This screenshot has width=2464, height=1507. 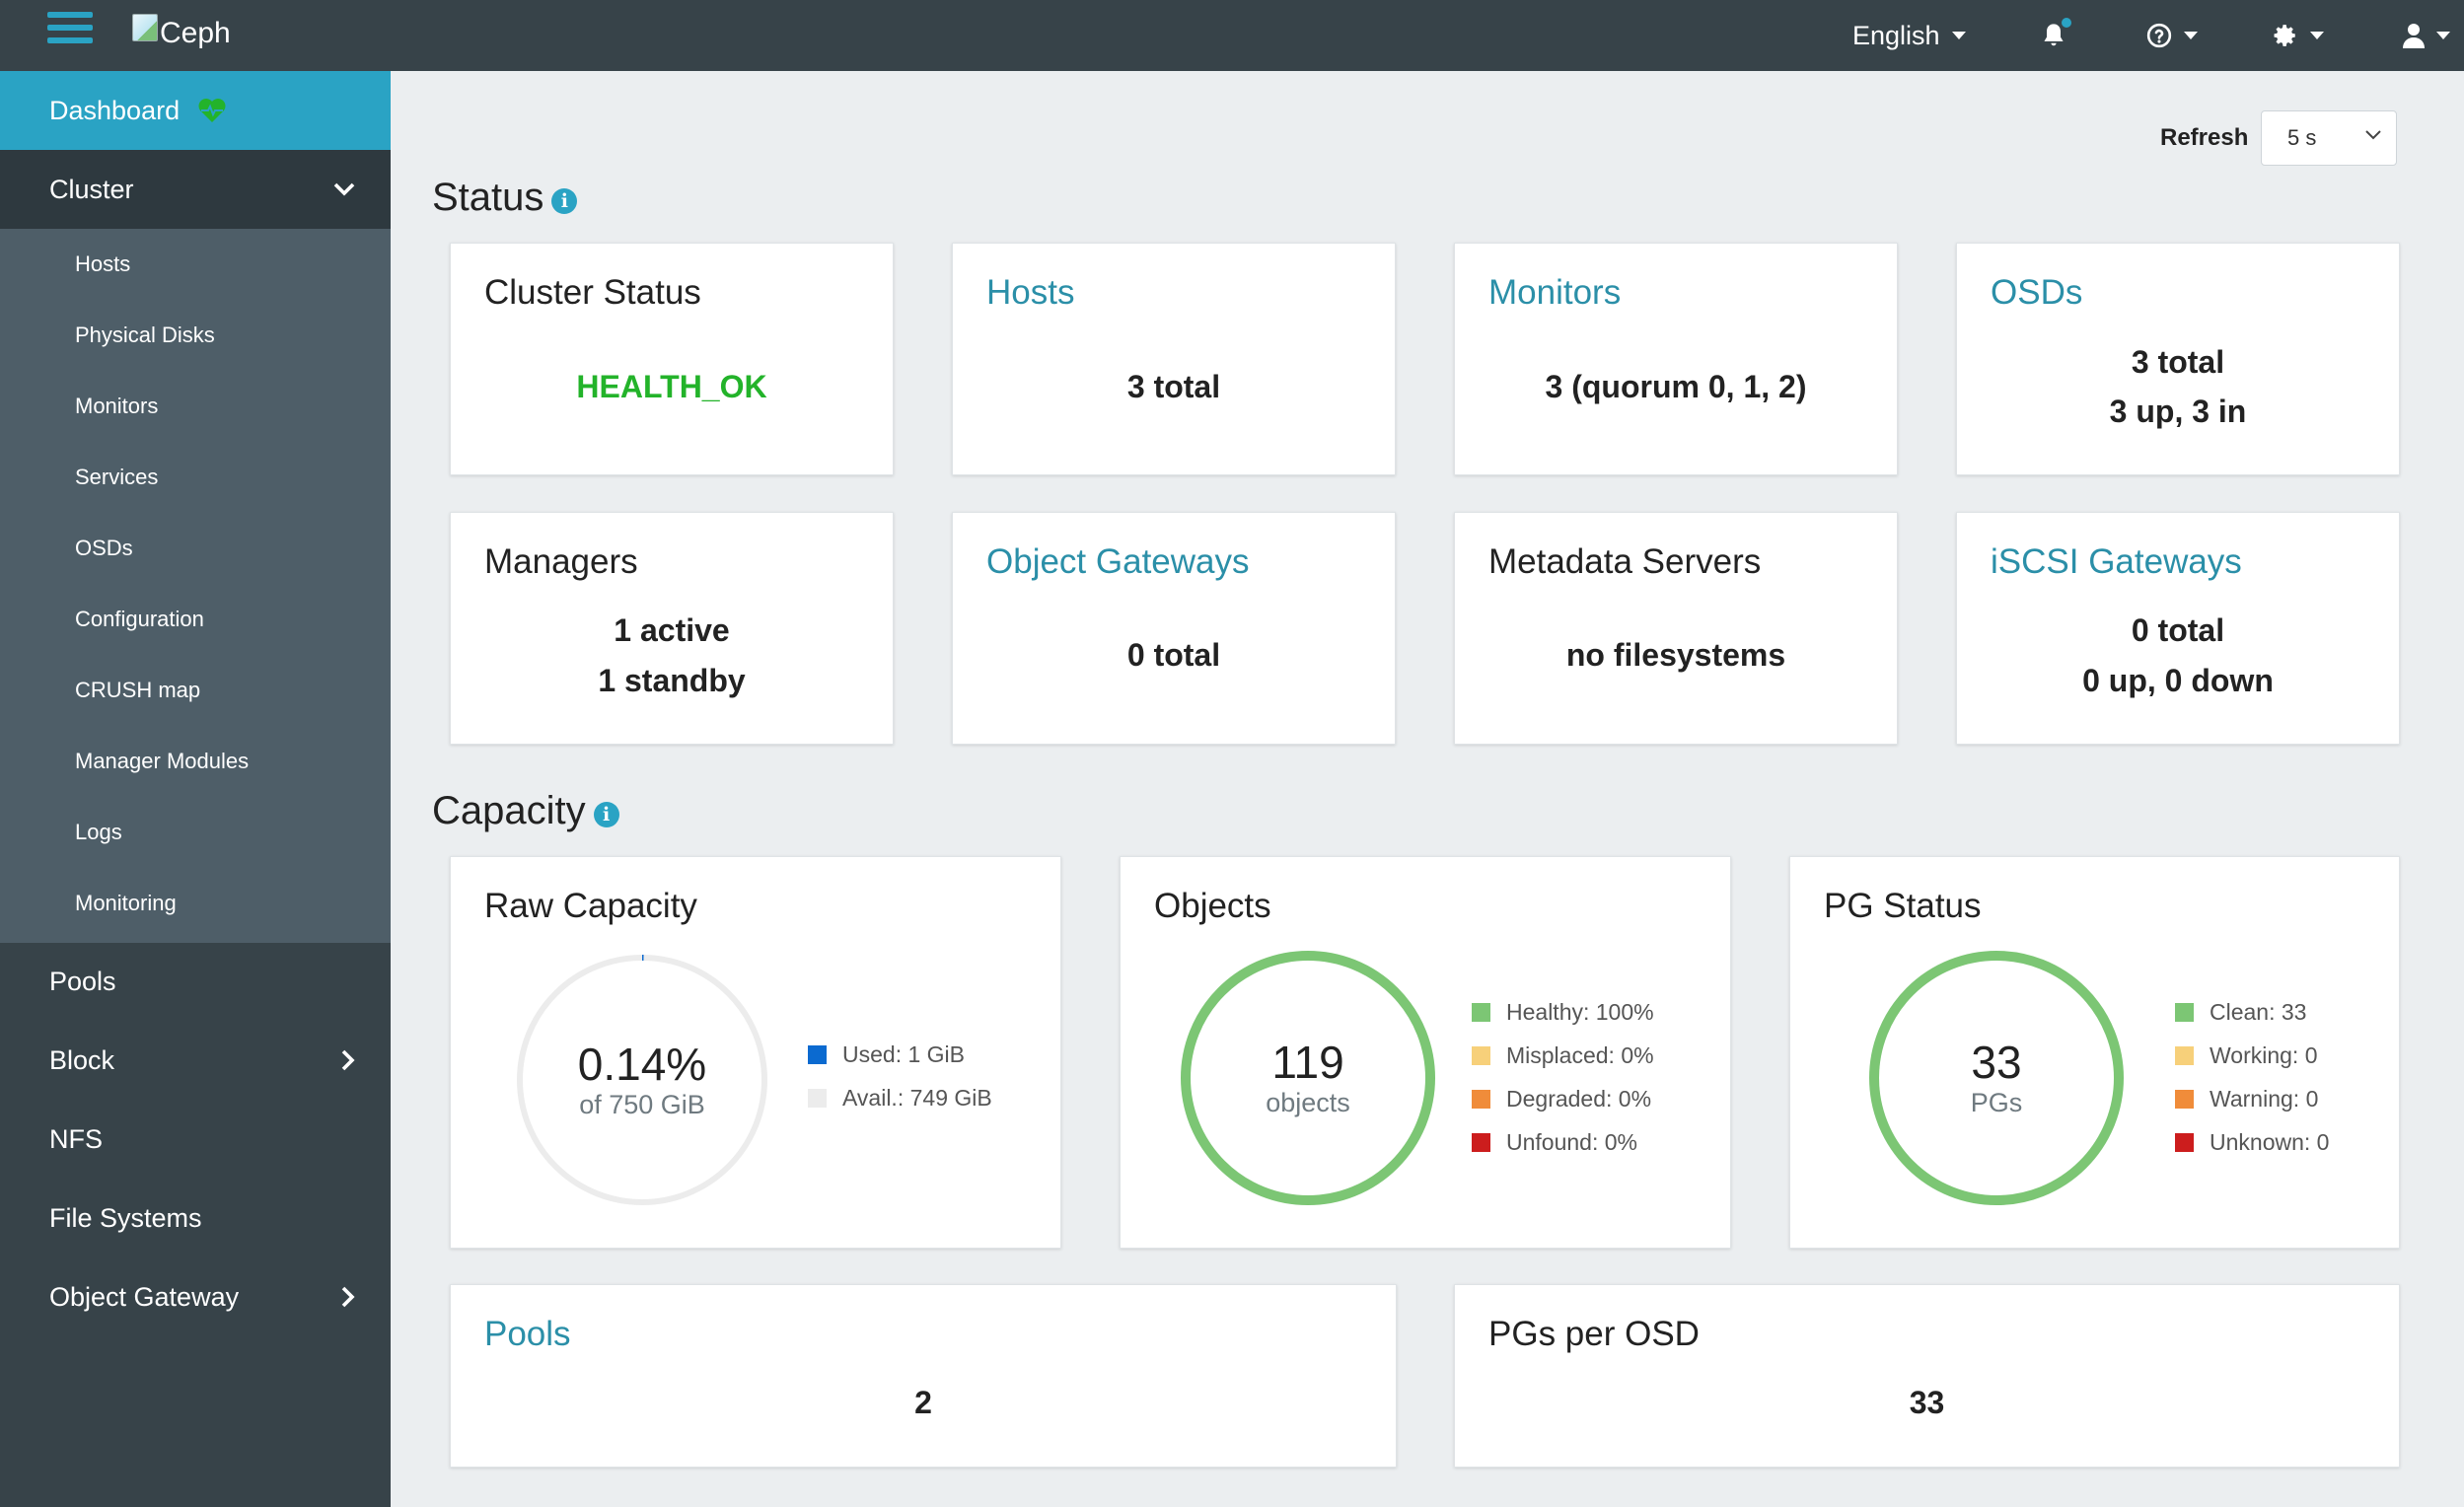 What do you see at coordinates (138, 690) in the screenshot?
I see `sidebar-item-label: CRUSH map` at bounding box center [138, 690].